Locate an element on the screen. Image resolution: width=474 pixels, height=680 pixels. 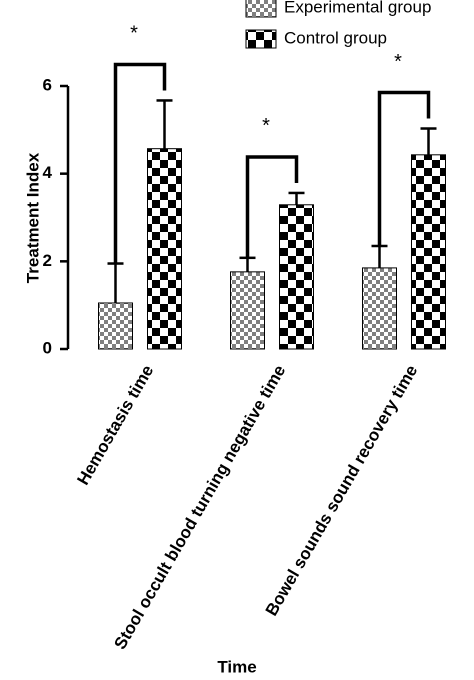
y-axis-title: Treatment Index is located at coordinates (32, 217).